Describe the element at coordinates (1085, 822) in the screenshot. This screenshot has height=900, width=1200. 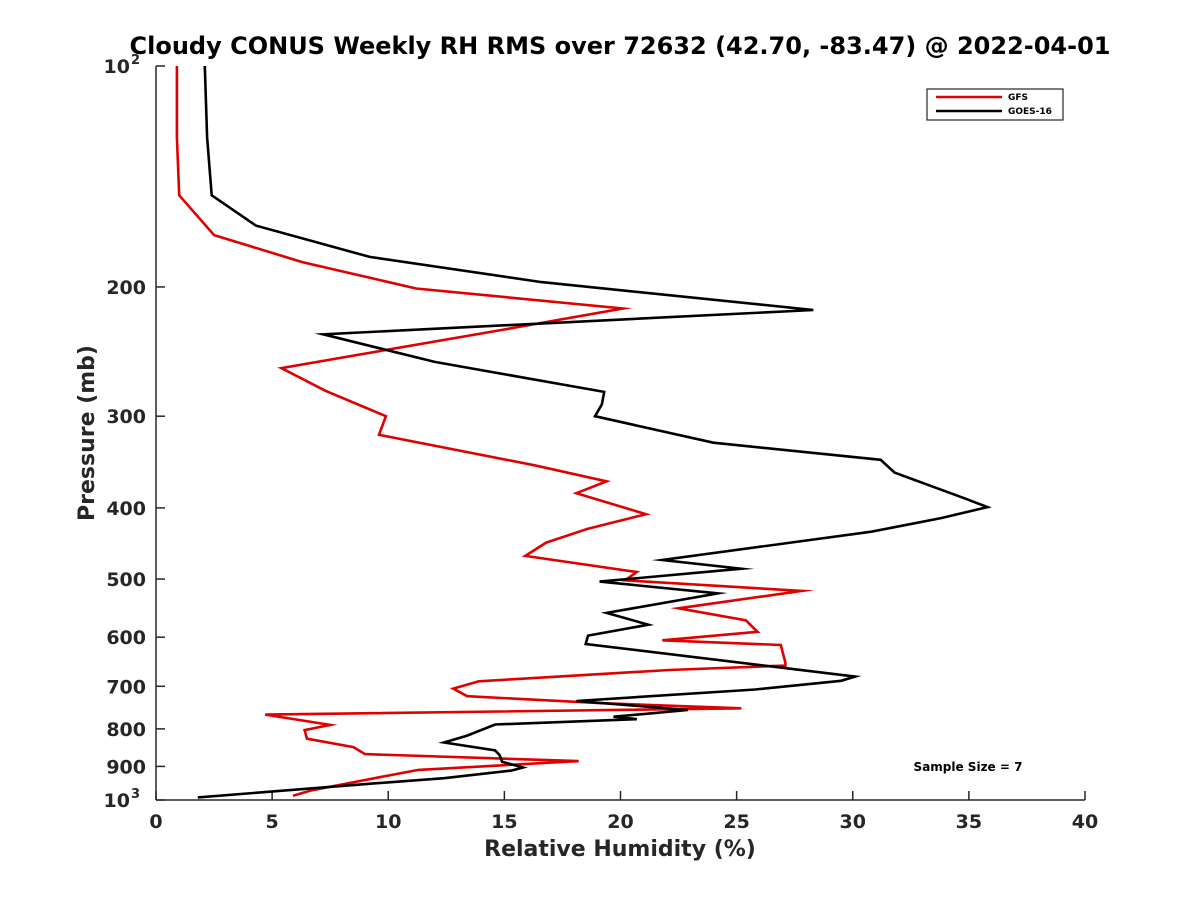
I see `x-tick-label: 40` at that location.